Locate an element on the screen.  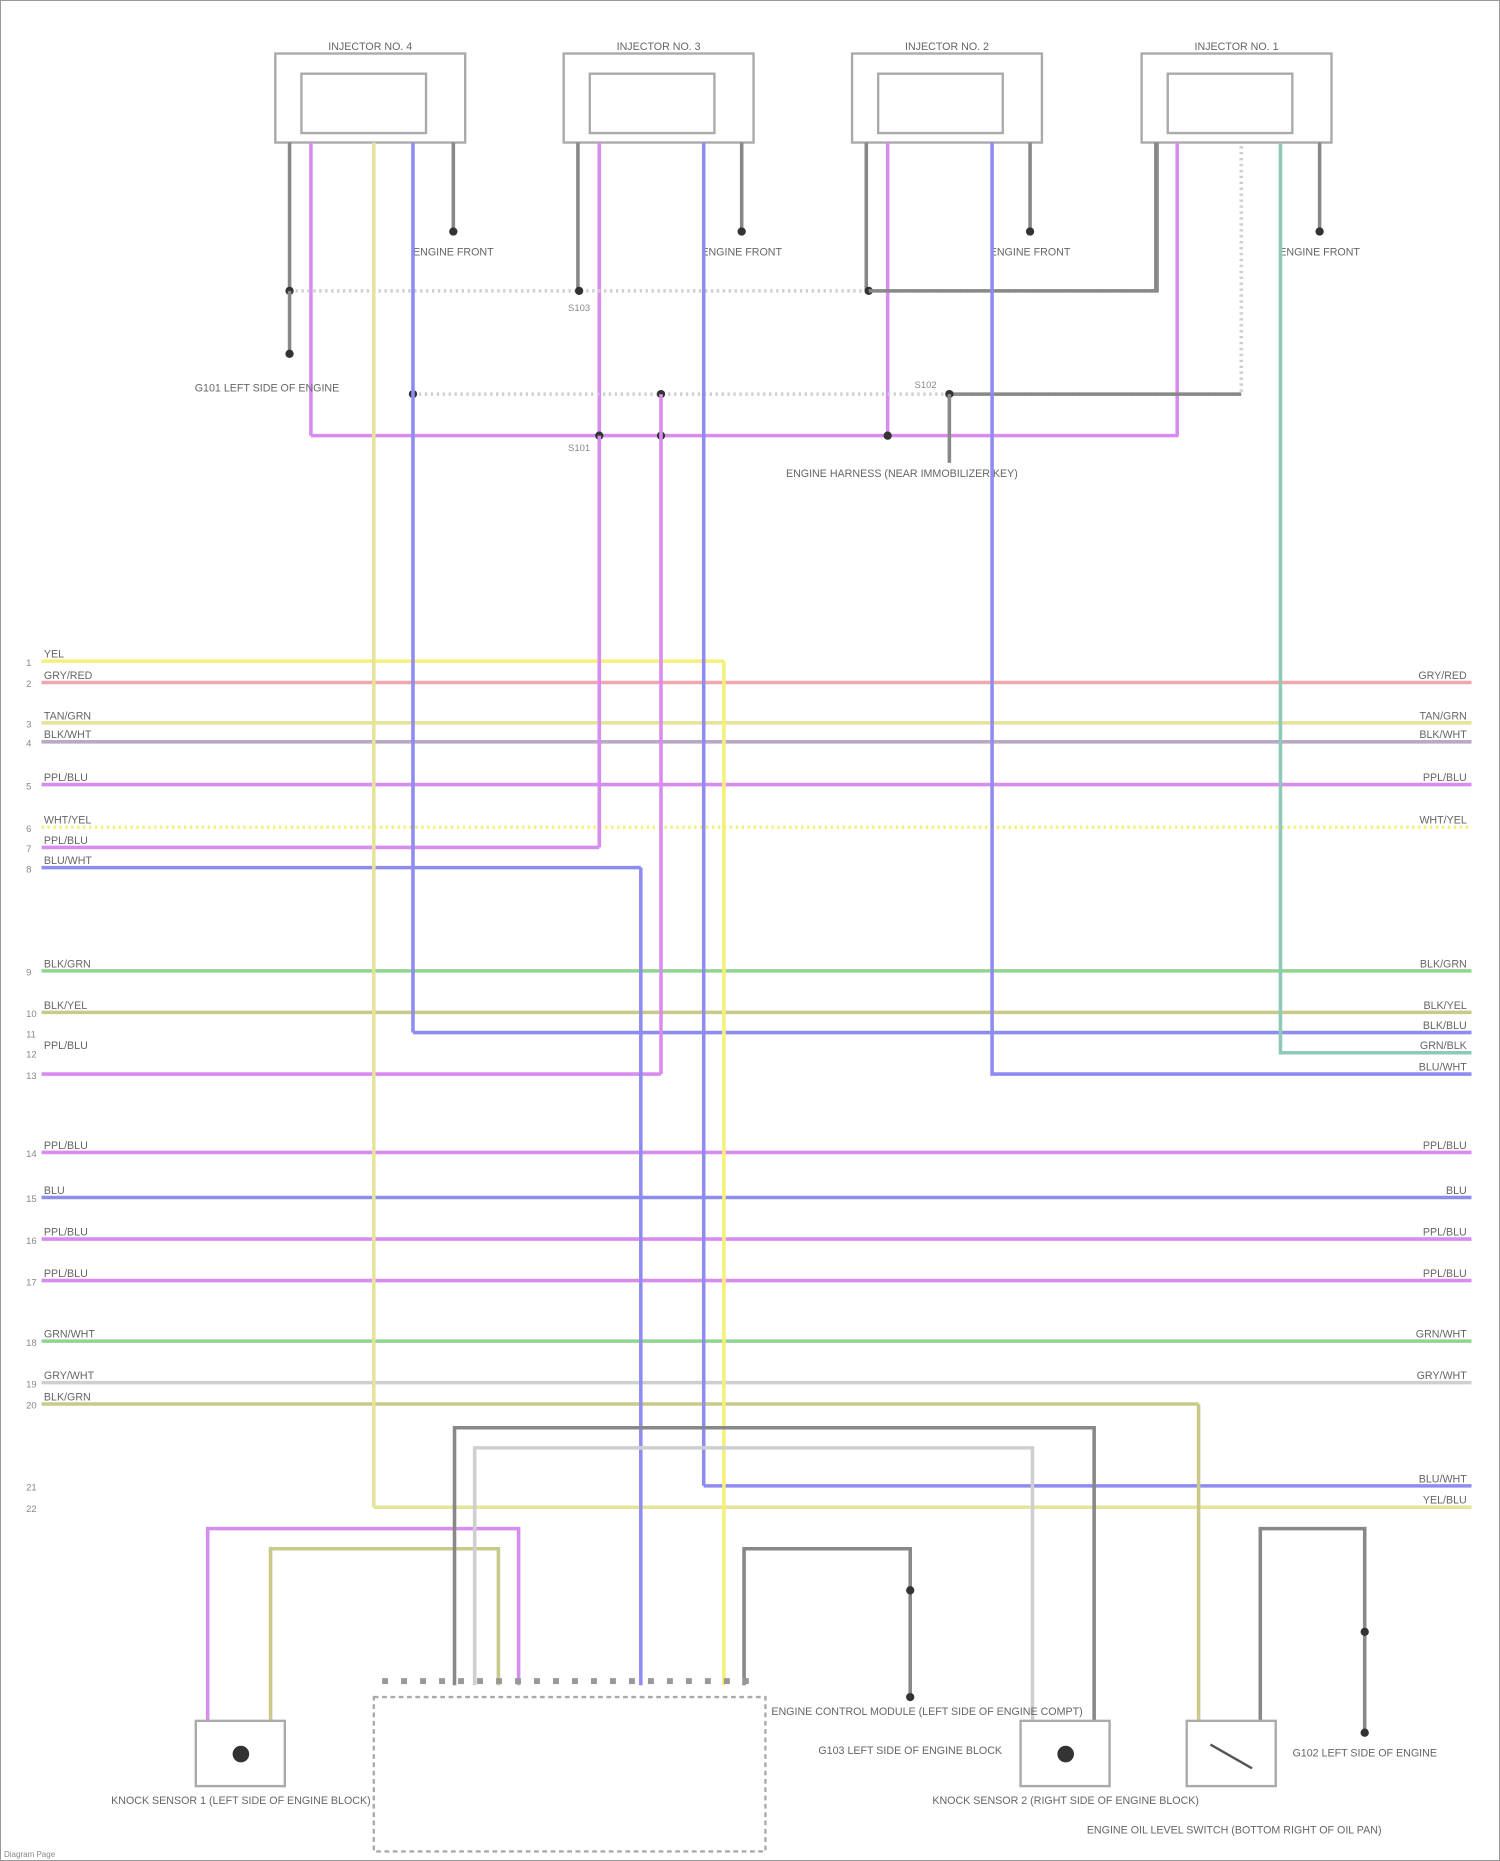
wire-label-right: WHT/YEL is located at coordinates (1442, 821).